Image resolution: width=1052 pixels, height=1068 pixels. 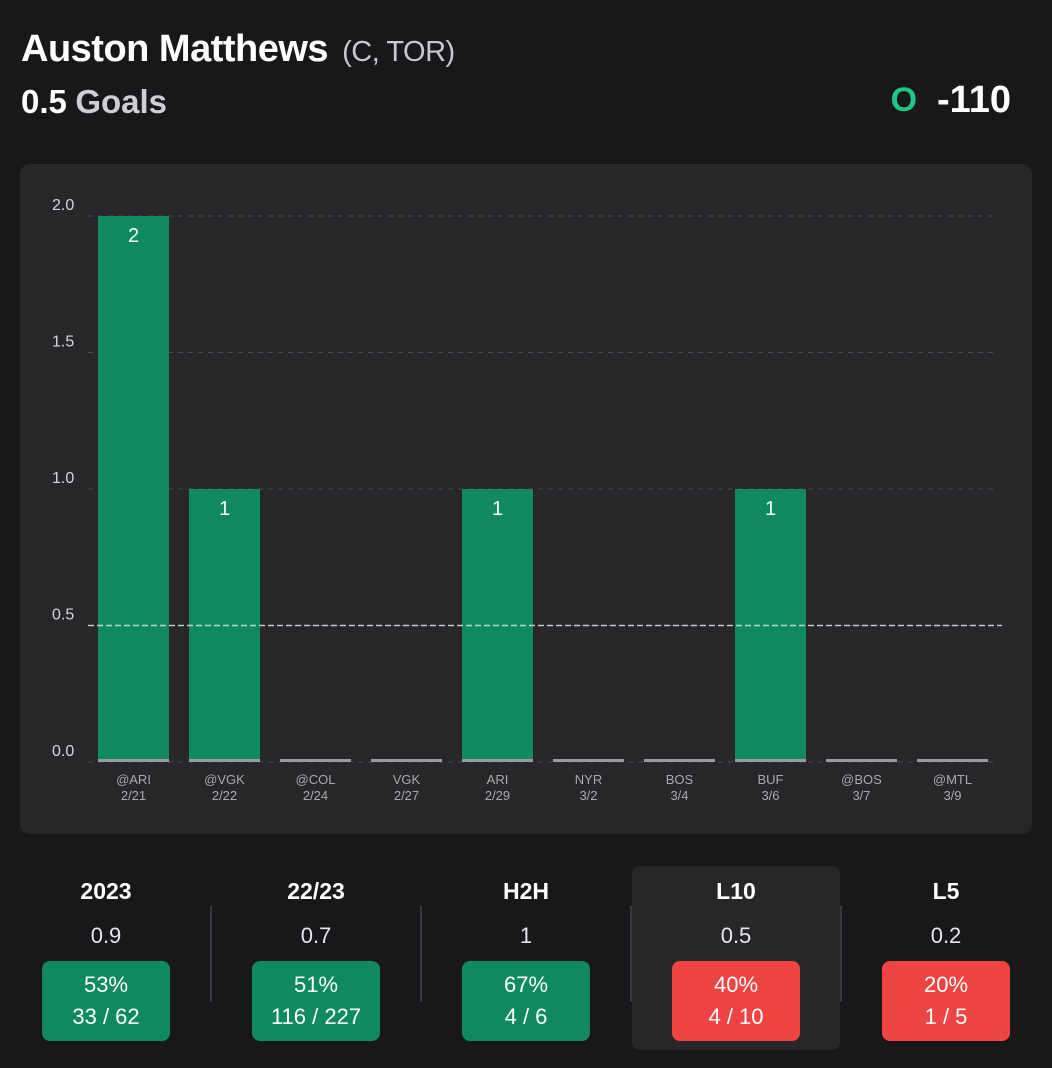 What do you see at coordinates (63, 478) in the screenshot?
I see `y-tick-label: 1.0` at bounding box center [63, 478].